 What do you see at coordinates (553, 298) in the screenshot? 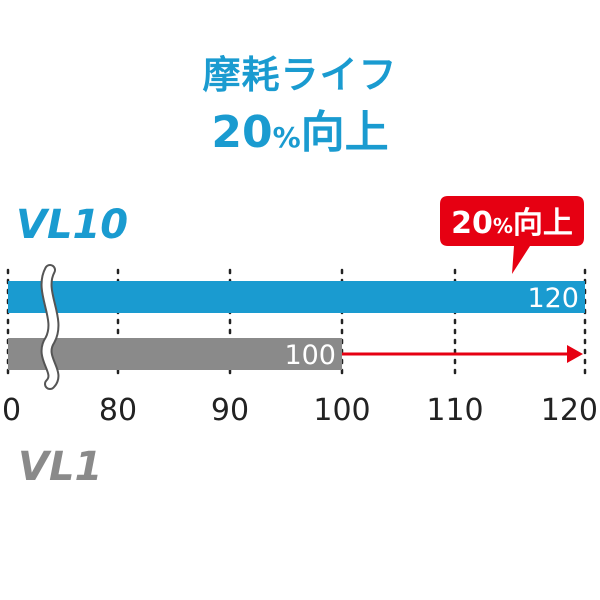
I see `bar-value-label-vl10: 120` at bounding box center [553, 298].